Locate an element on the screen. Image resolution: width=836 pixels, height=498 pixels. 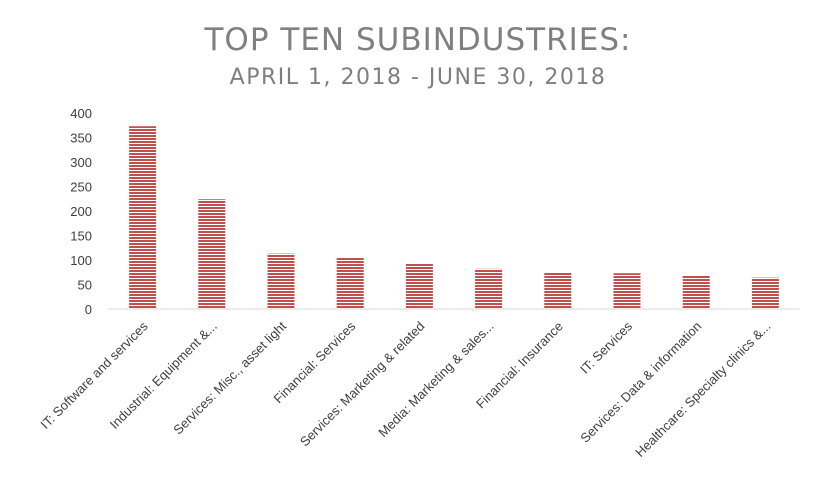
x-tick-label: Services: Data & information is located at coordinates (640, 382).